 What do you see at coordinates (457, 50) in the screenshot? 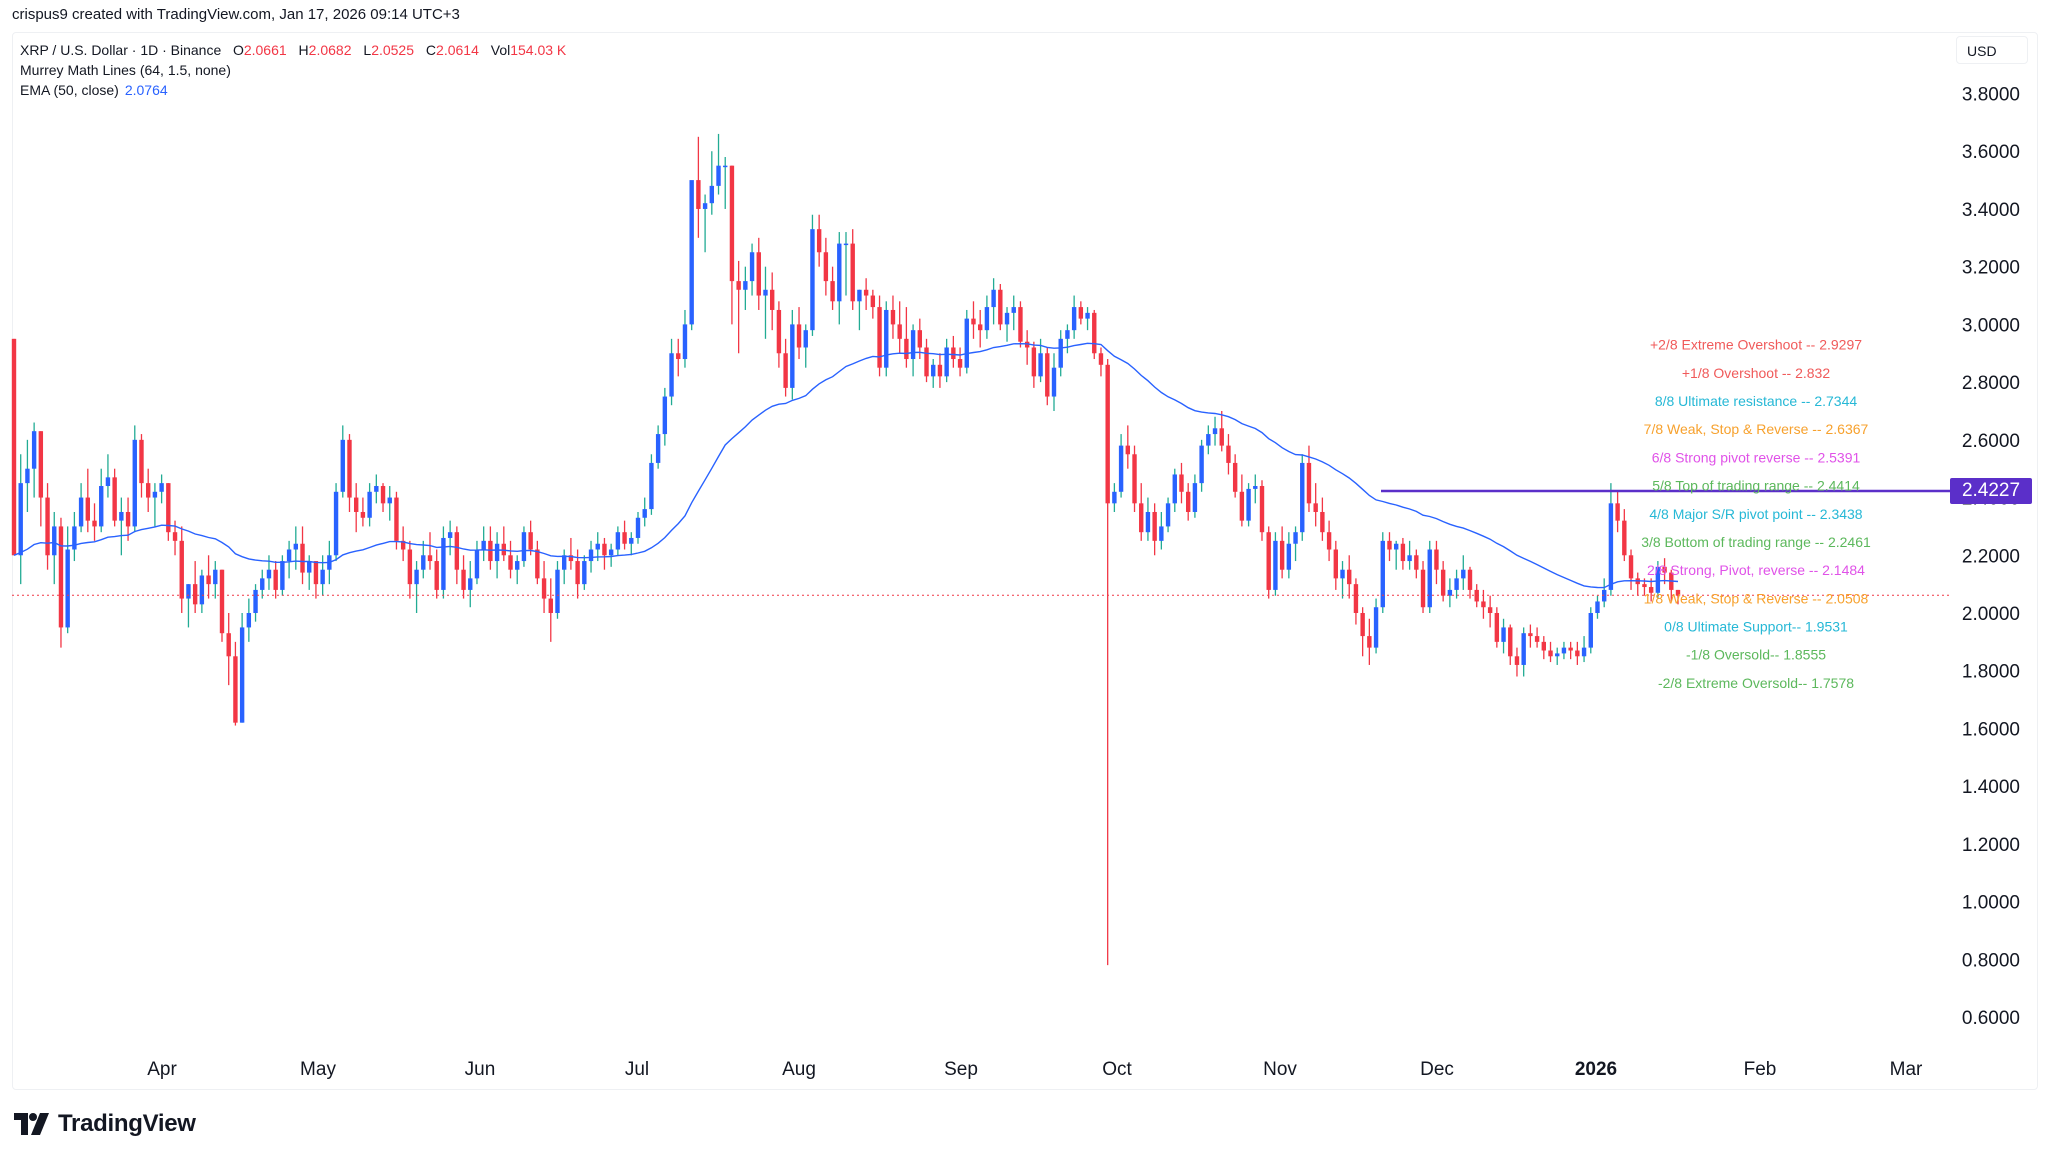
I see `close-value: 2.0614` at bounding box center [457, 50].